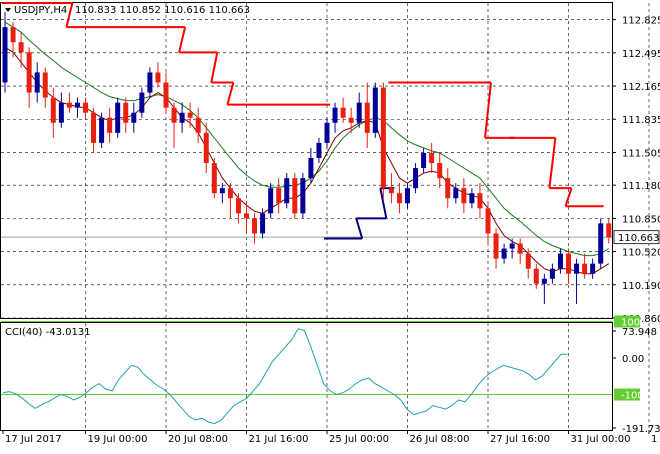  Describe the element at coordinates (641, 286) in the screenshot. I see `price-tick-label: 110.190` at that location.